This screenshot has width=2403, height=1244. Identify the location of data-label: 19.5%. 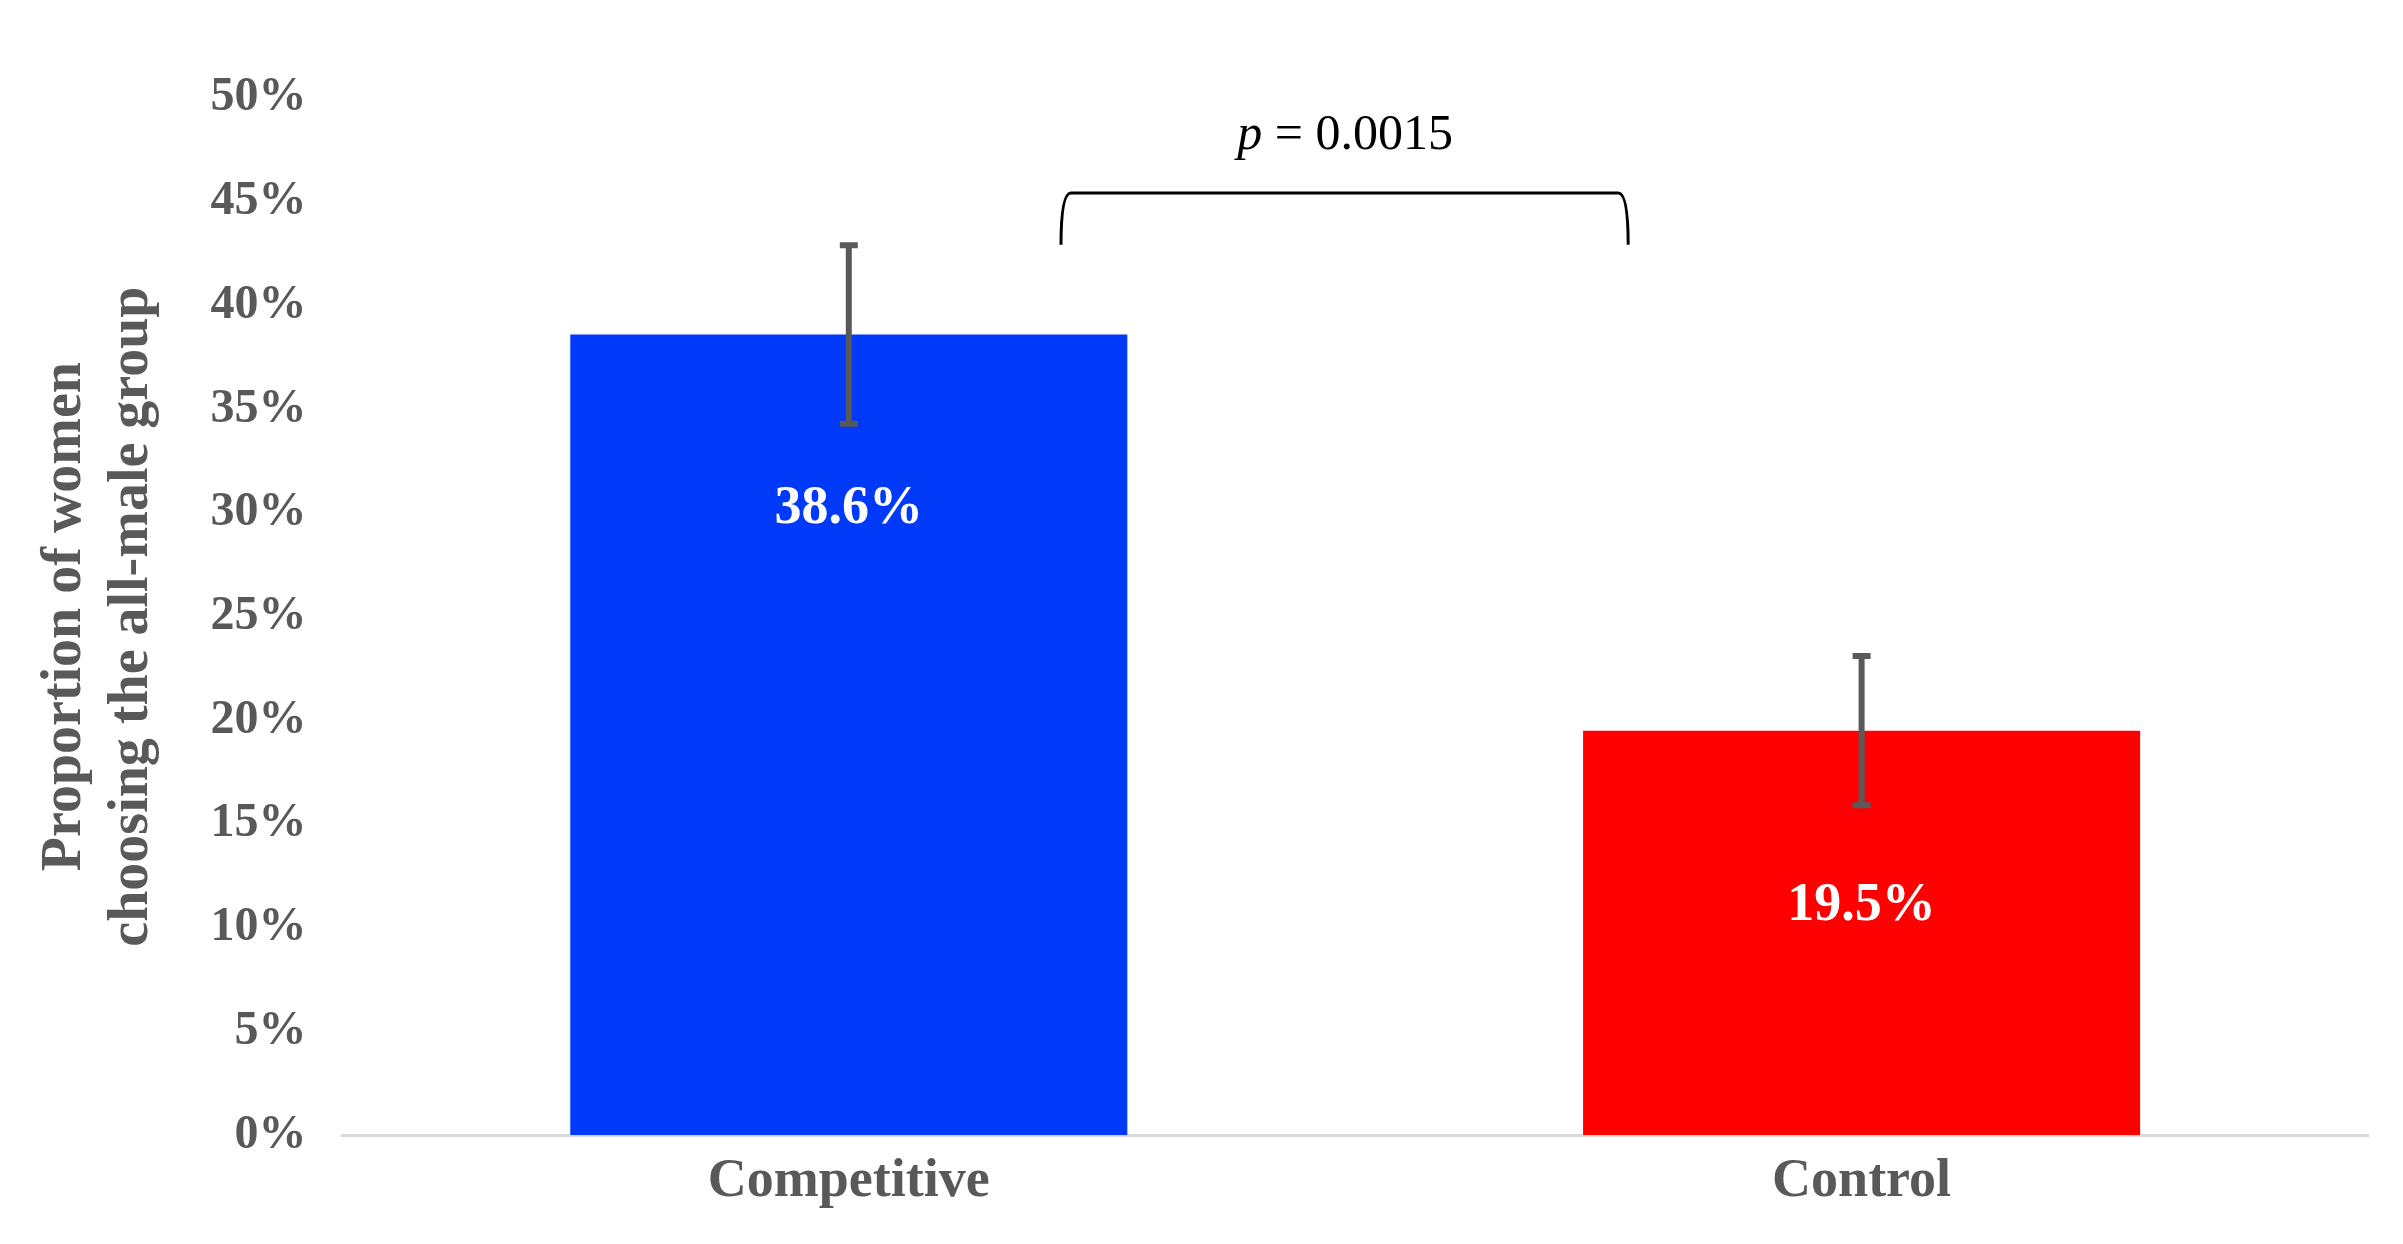
(1861, 901).